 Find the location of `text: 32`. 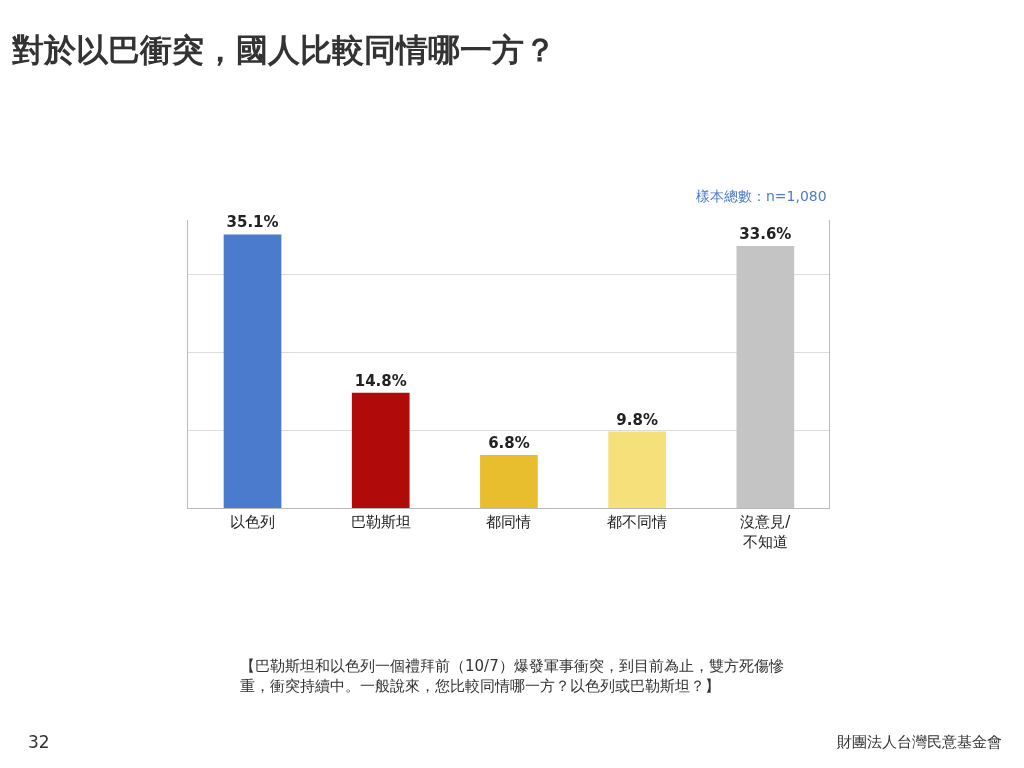

text: 32 is located at coordinates (39, 742).